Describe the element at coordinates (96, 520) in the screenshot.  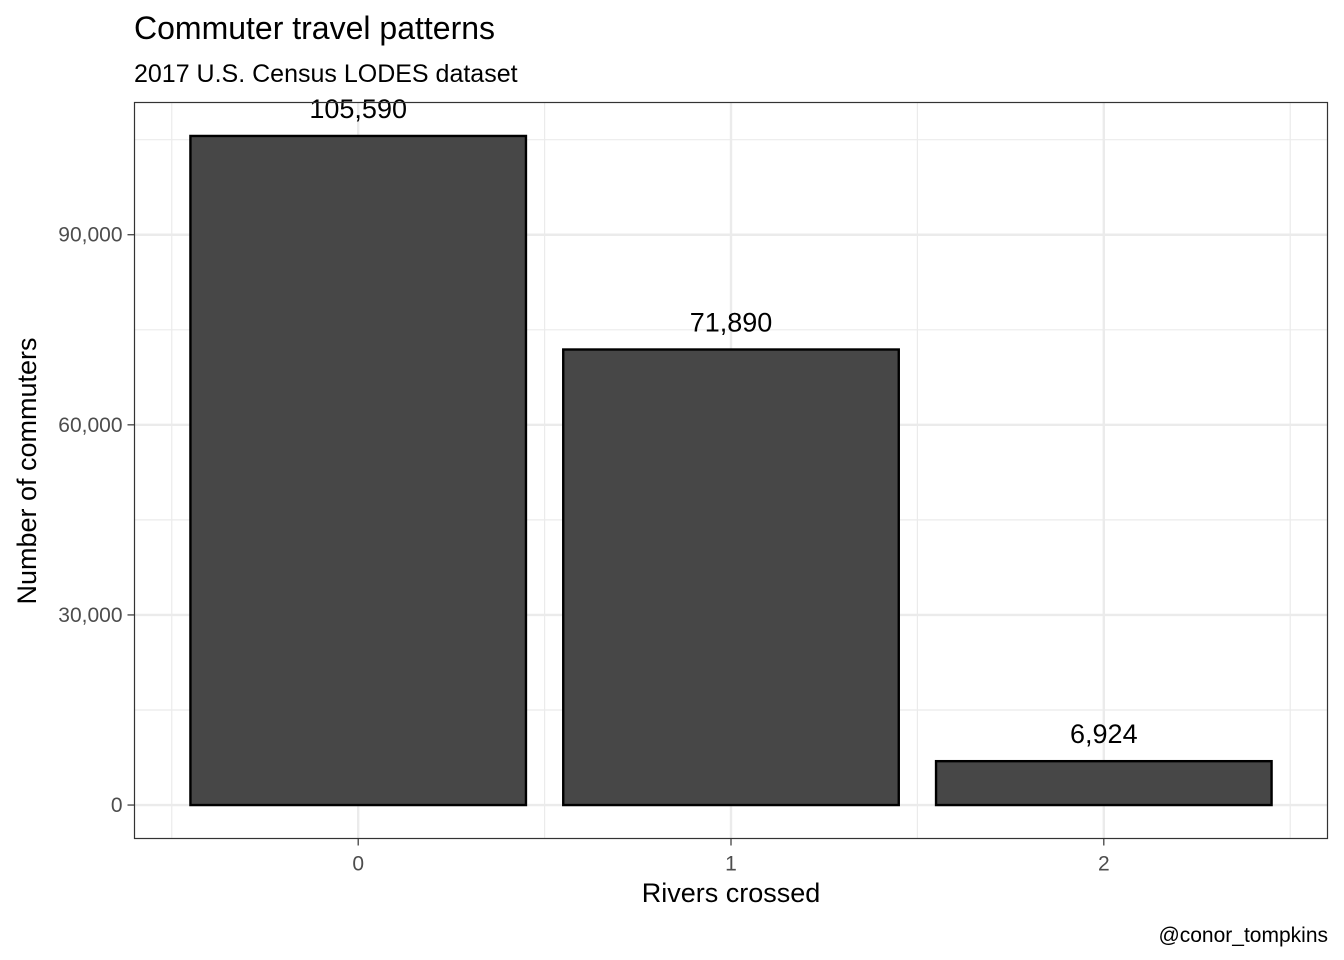
I see `y-axis: 0 30,000 60,000 90,000` at that location.